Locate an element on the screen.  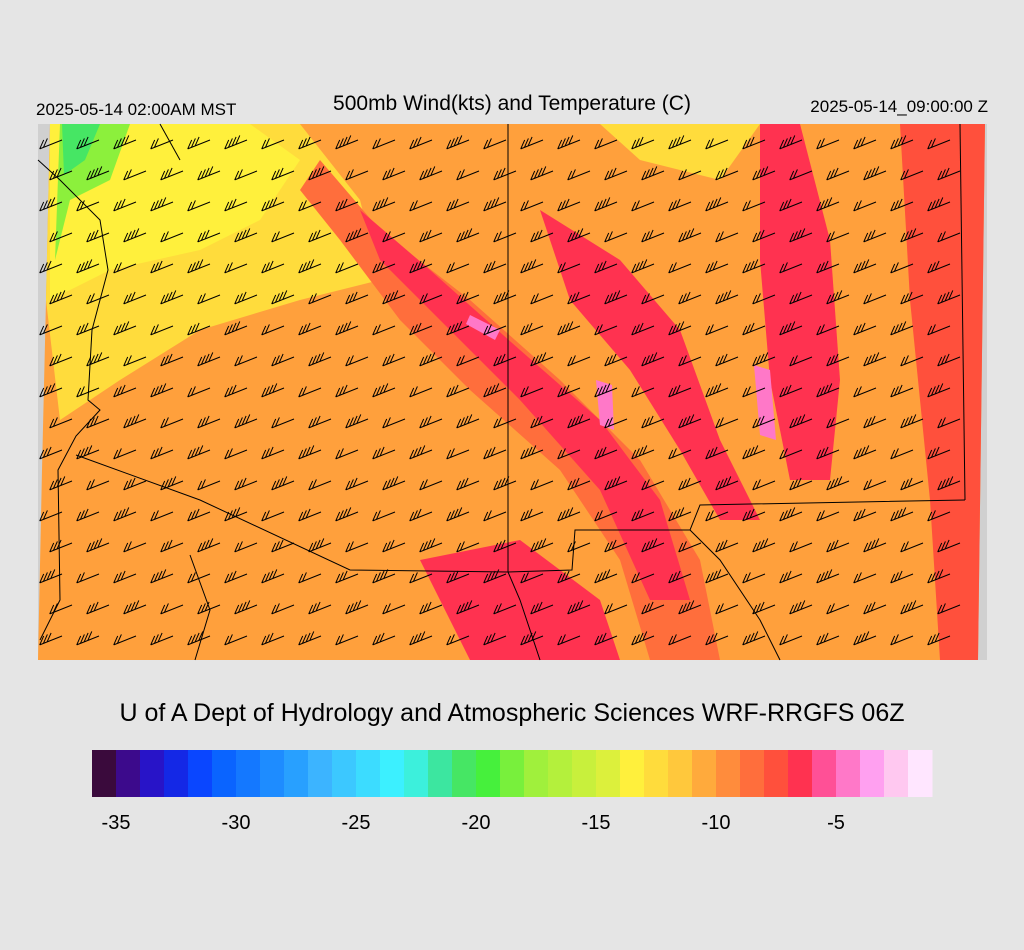
colorbar-tick-label: -15 is located at coordinates (596, 823).